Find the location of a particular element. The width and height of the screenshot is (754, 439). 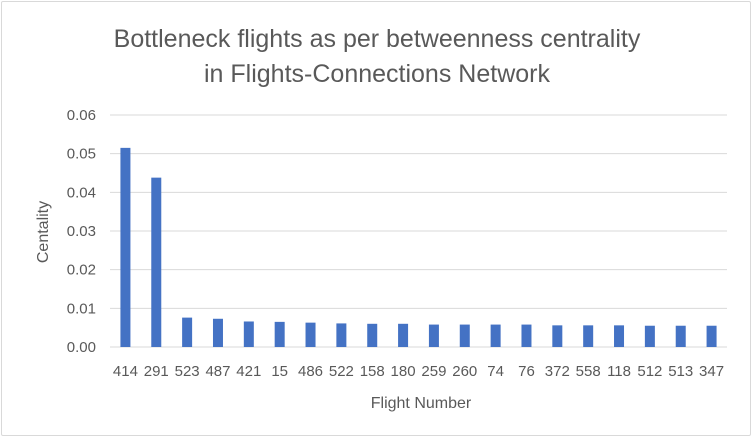

y-tick-label: 0.03 is located at coordinates (81, 231).